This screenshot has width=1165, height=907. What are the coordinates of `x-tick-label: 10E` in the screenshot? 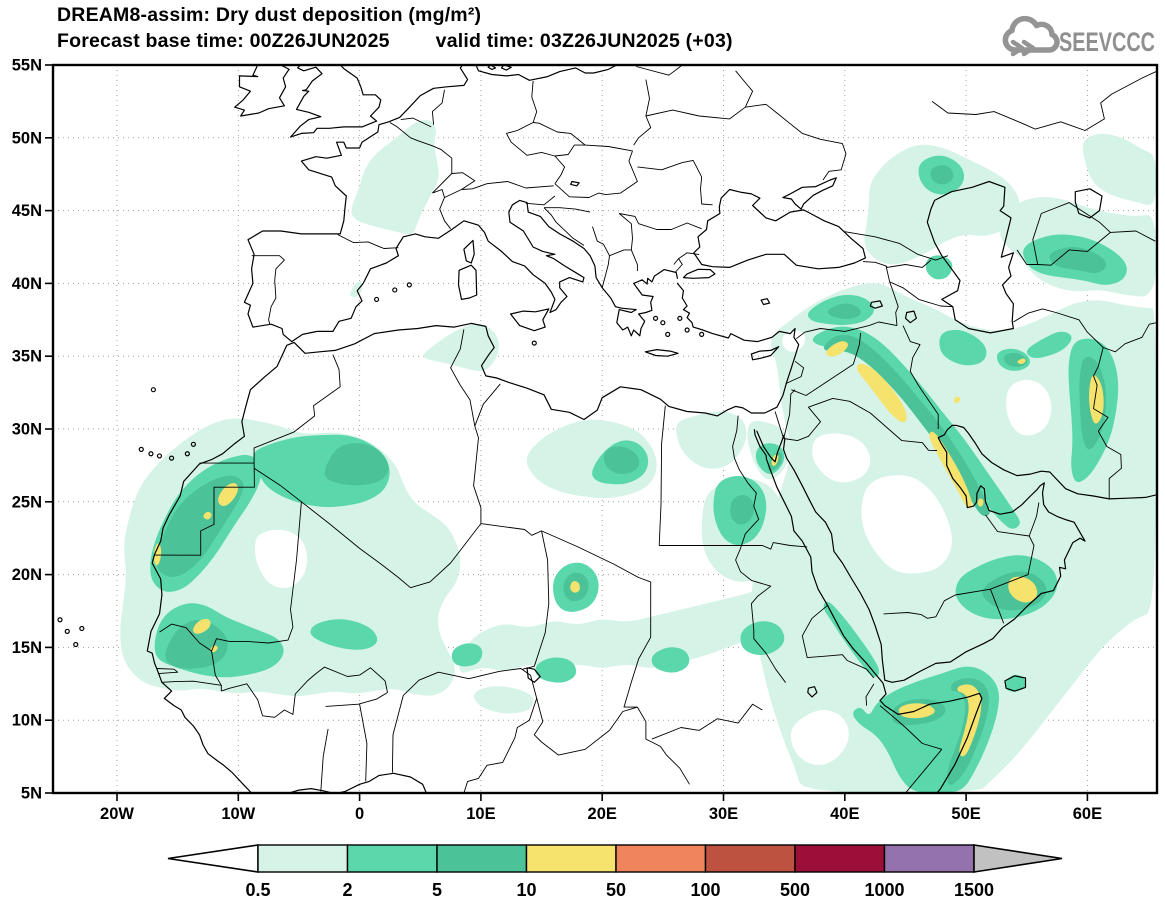 It's located at (480, 814).